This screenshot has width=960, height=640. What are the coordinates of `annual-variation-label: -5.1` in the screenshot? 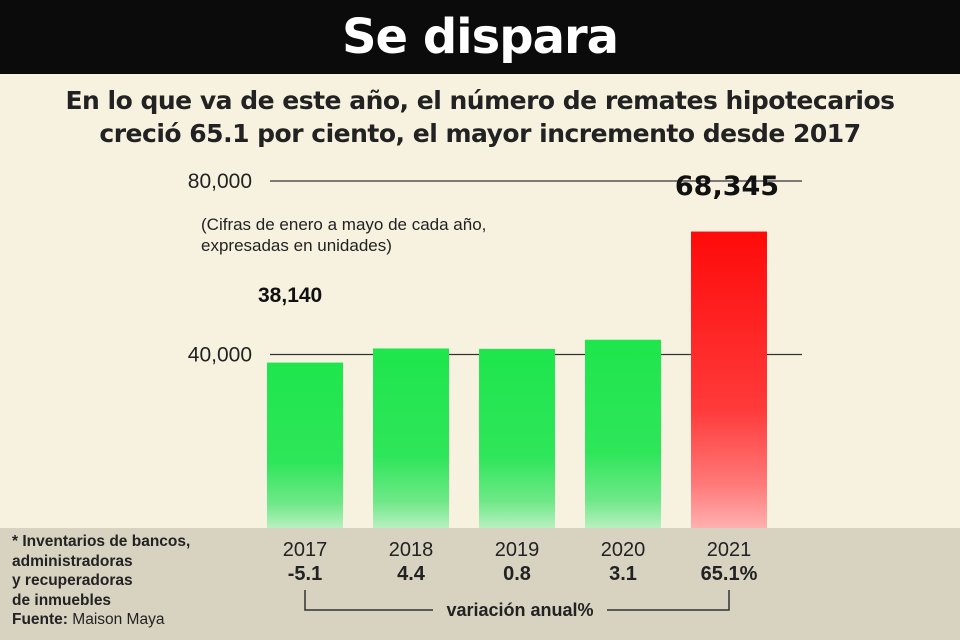 It's located at (305, 574).